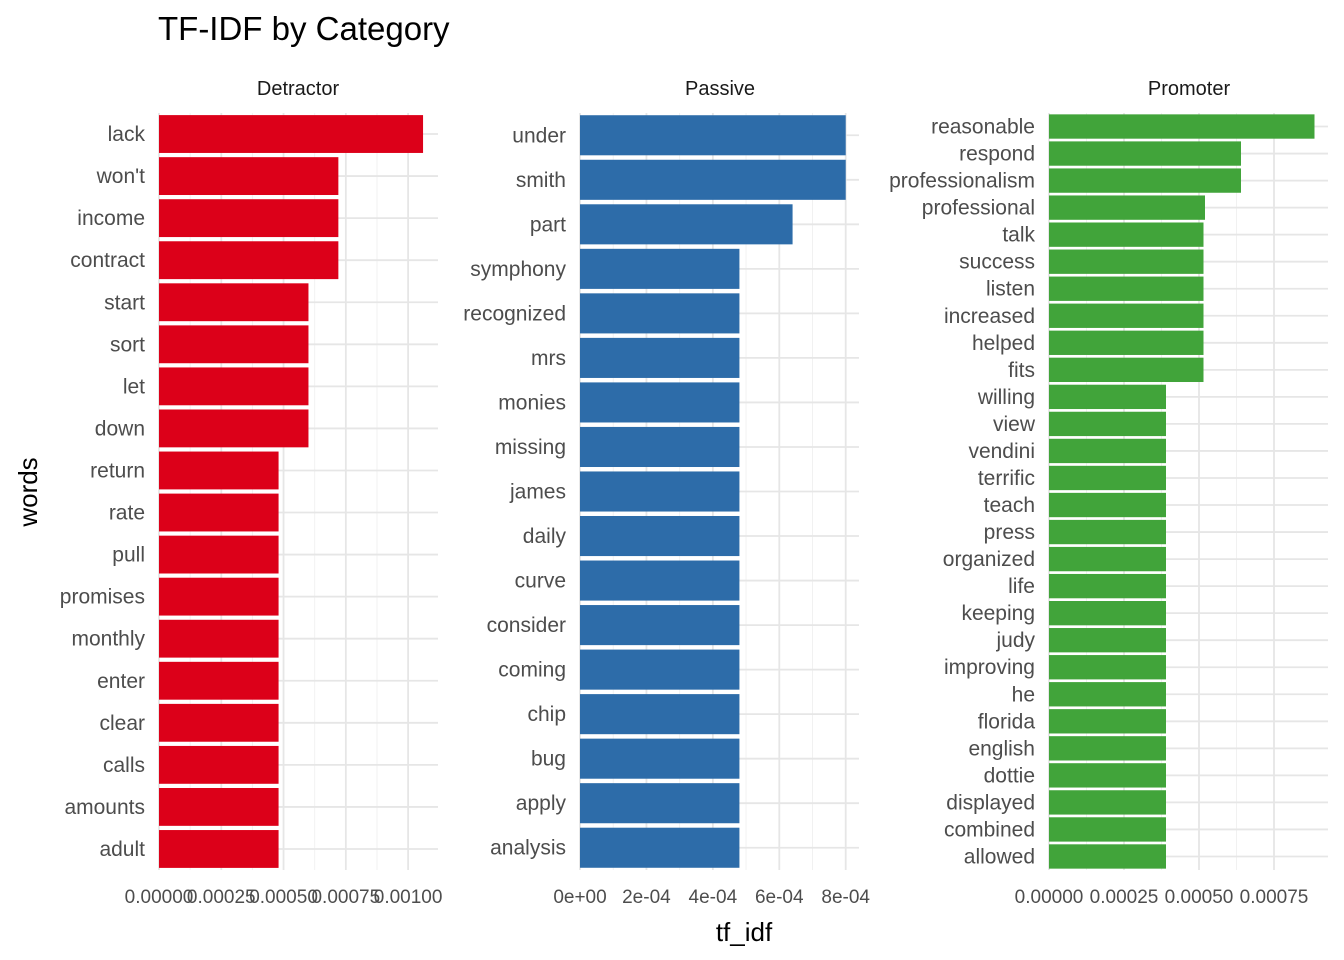 Image resolution: width=1344 pixels, height=960 pixels. Describe the element at coordinates (660, 491) in the screenshot. I see `bar-james` at that location.